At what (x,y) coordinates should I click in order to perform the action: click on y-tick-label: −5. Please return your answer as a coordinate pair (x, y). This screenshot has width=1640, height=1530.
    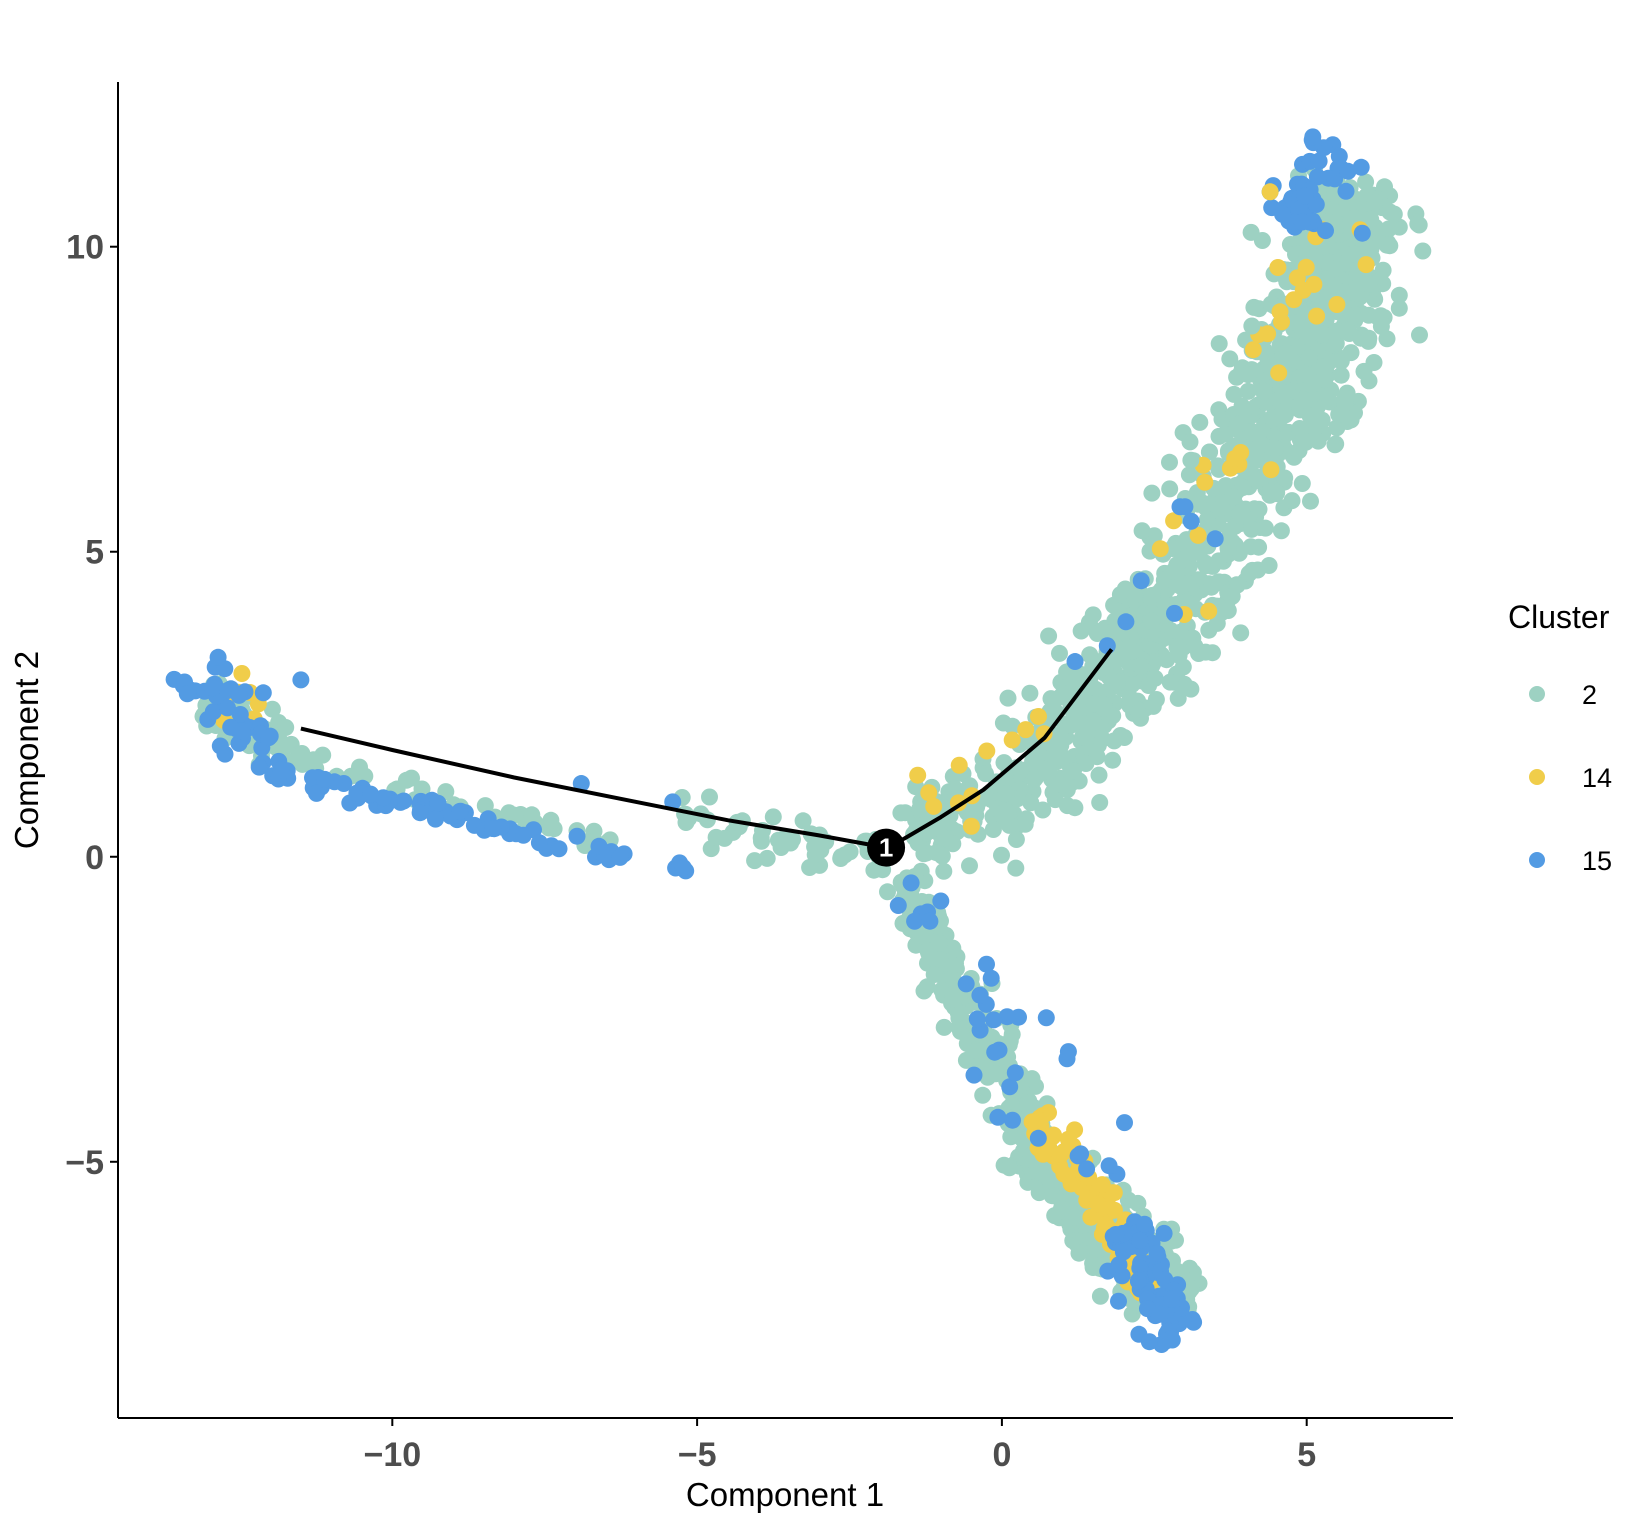
    Looking at the image, I should click on (84, 1163).